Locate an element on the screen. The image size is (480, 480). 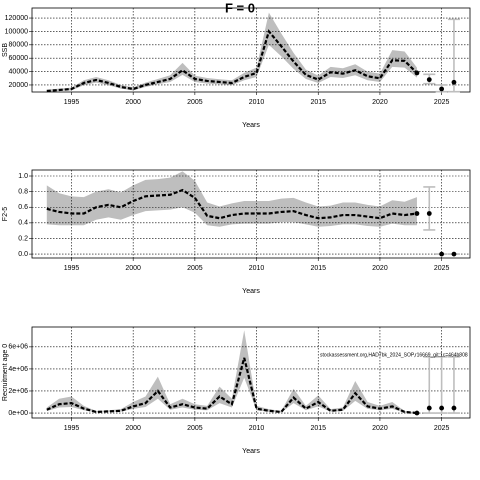
y-tick-label: 20000 is located at coordinates (19, 85).